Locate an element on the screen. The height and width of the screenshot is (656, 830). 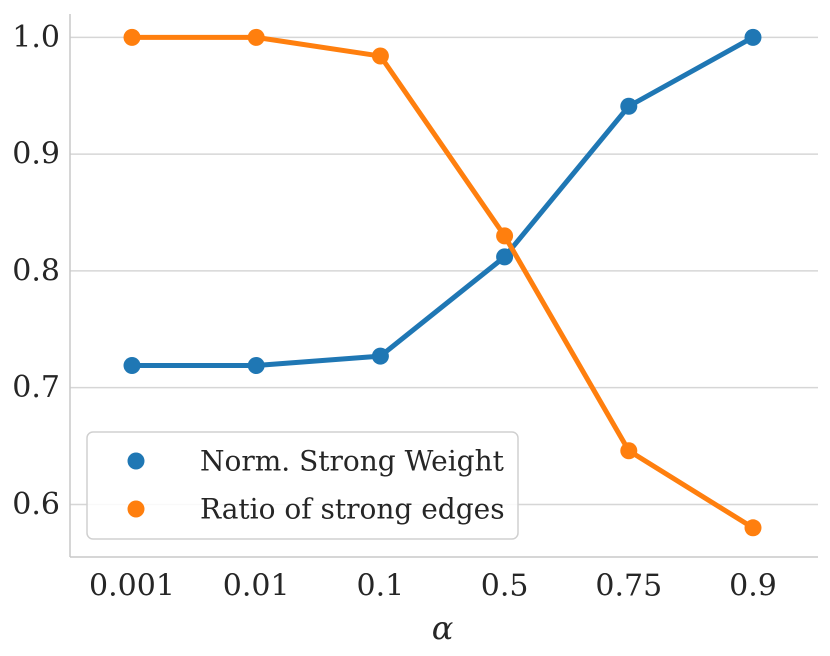
y-tick-labels: 0.6 0.7 0.8 0.9 1.0 is located at coordinates (36, 271).